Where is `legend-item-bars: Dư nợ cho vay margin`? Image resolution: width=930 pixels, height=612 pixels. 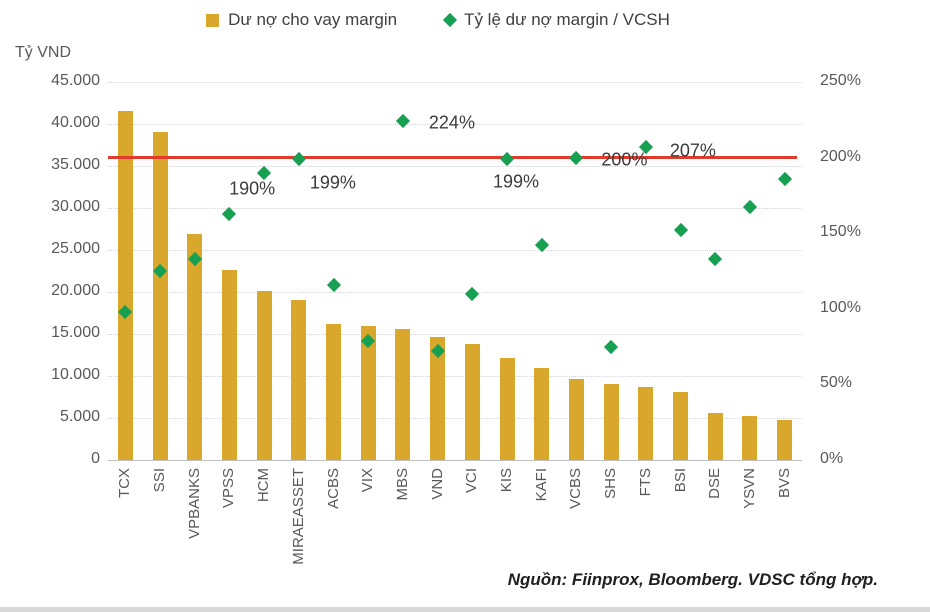 legend-item-bars: Dư nợ cho vay margin is located at coordinates (301, 20).